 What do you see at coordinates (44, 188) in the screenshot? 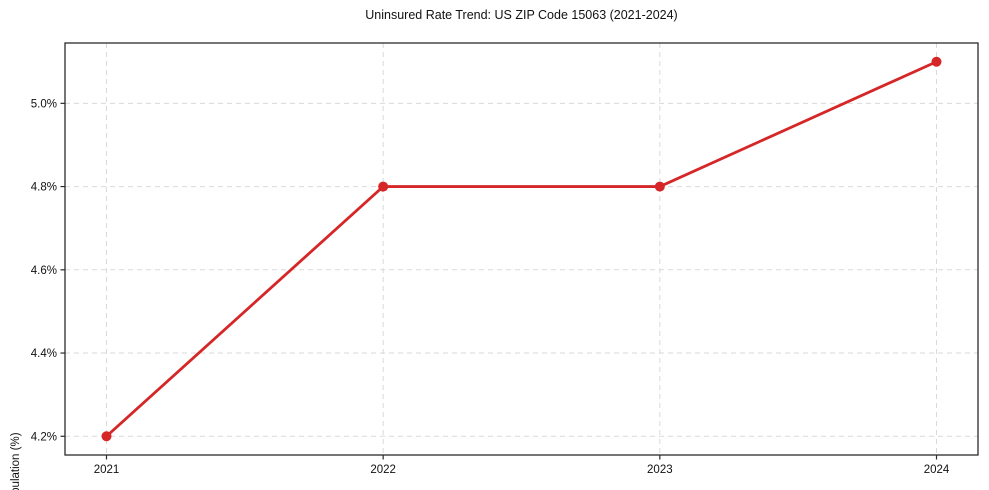
I see `y-tick-label: 4.8%` at bounding box center [44, 188].